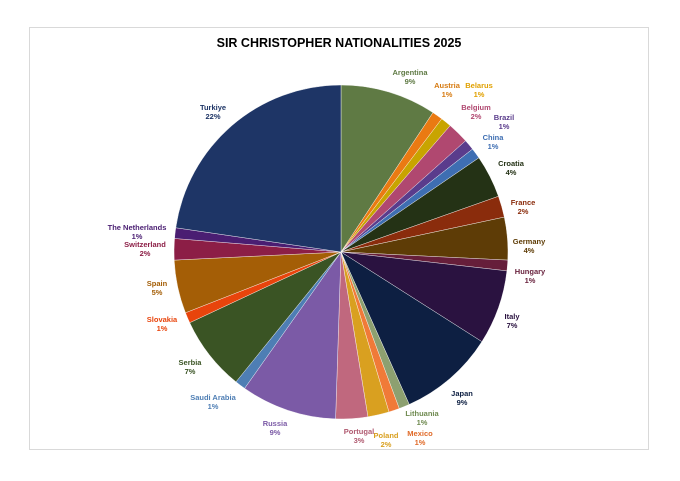 The width and height of the screenshot is (680, 481). Describe the element at coordinates (512, 321) in the screenshot. I see `slice-label-italy: Italy 7%` at that location.